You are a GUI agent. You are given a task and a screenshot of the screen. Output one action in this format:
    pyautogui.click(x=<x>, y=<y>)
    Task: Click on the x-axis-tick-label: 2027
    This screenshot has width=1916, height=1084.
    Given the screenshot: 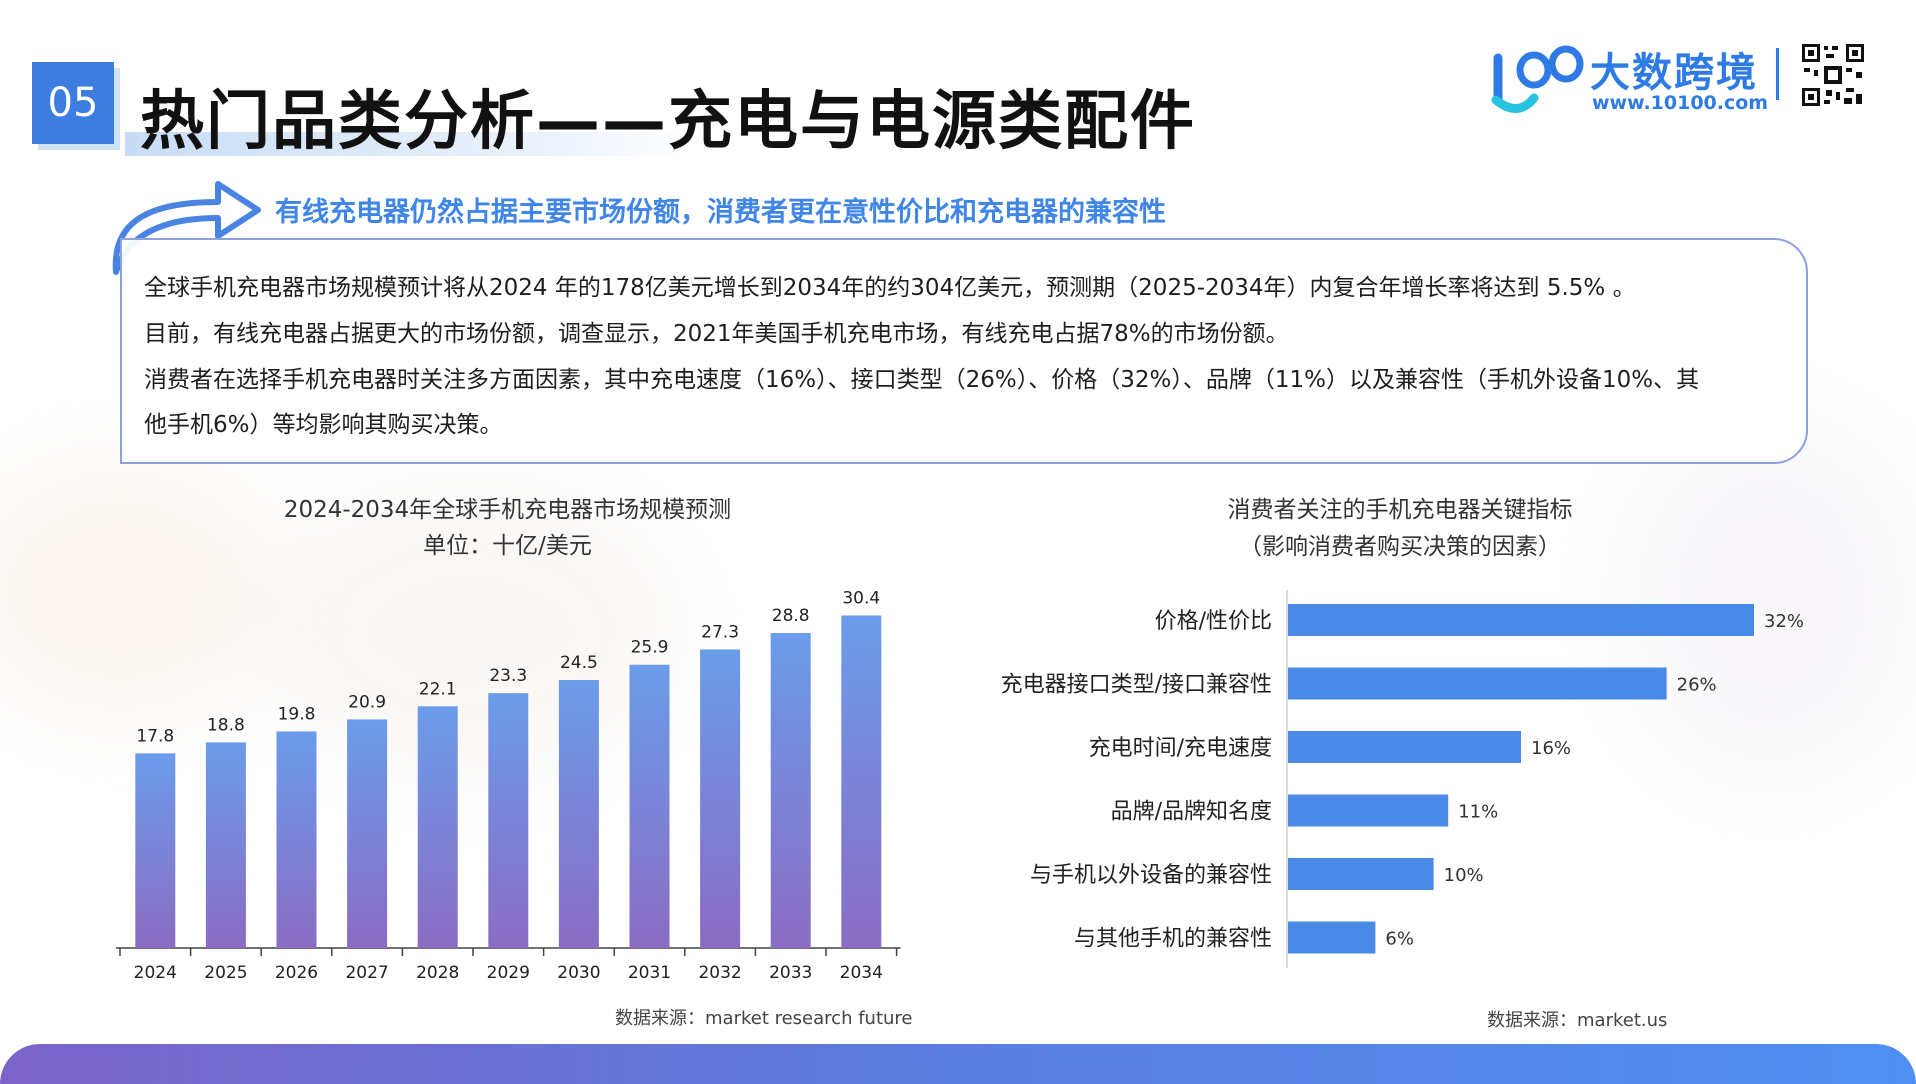 What is the action you would take?
    pyautogui.click(x=366, y=971)
    